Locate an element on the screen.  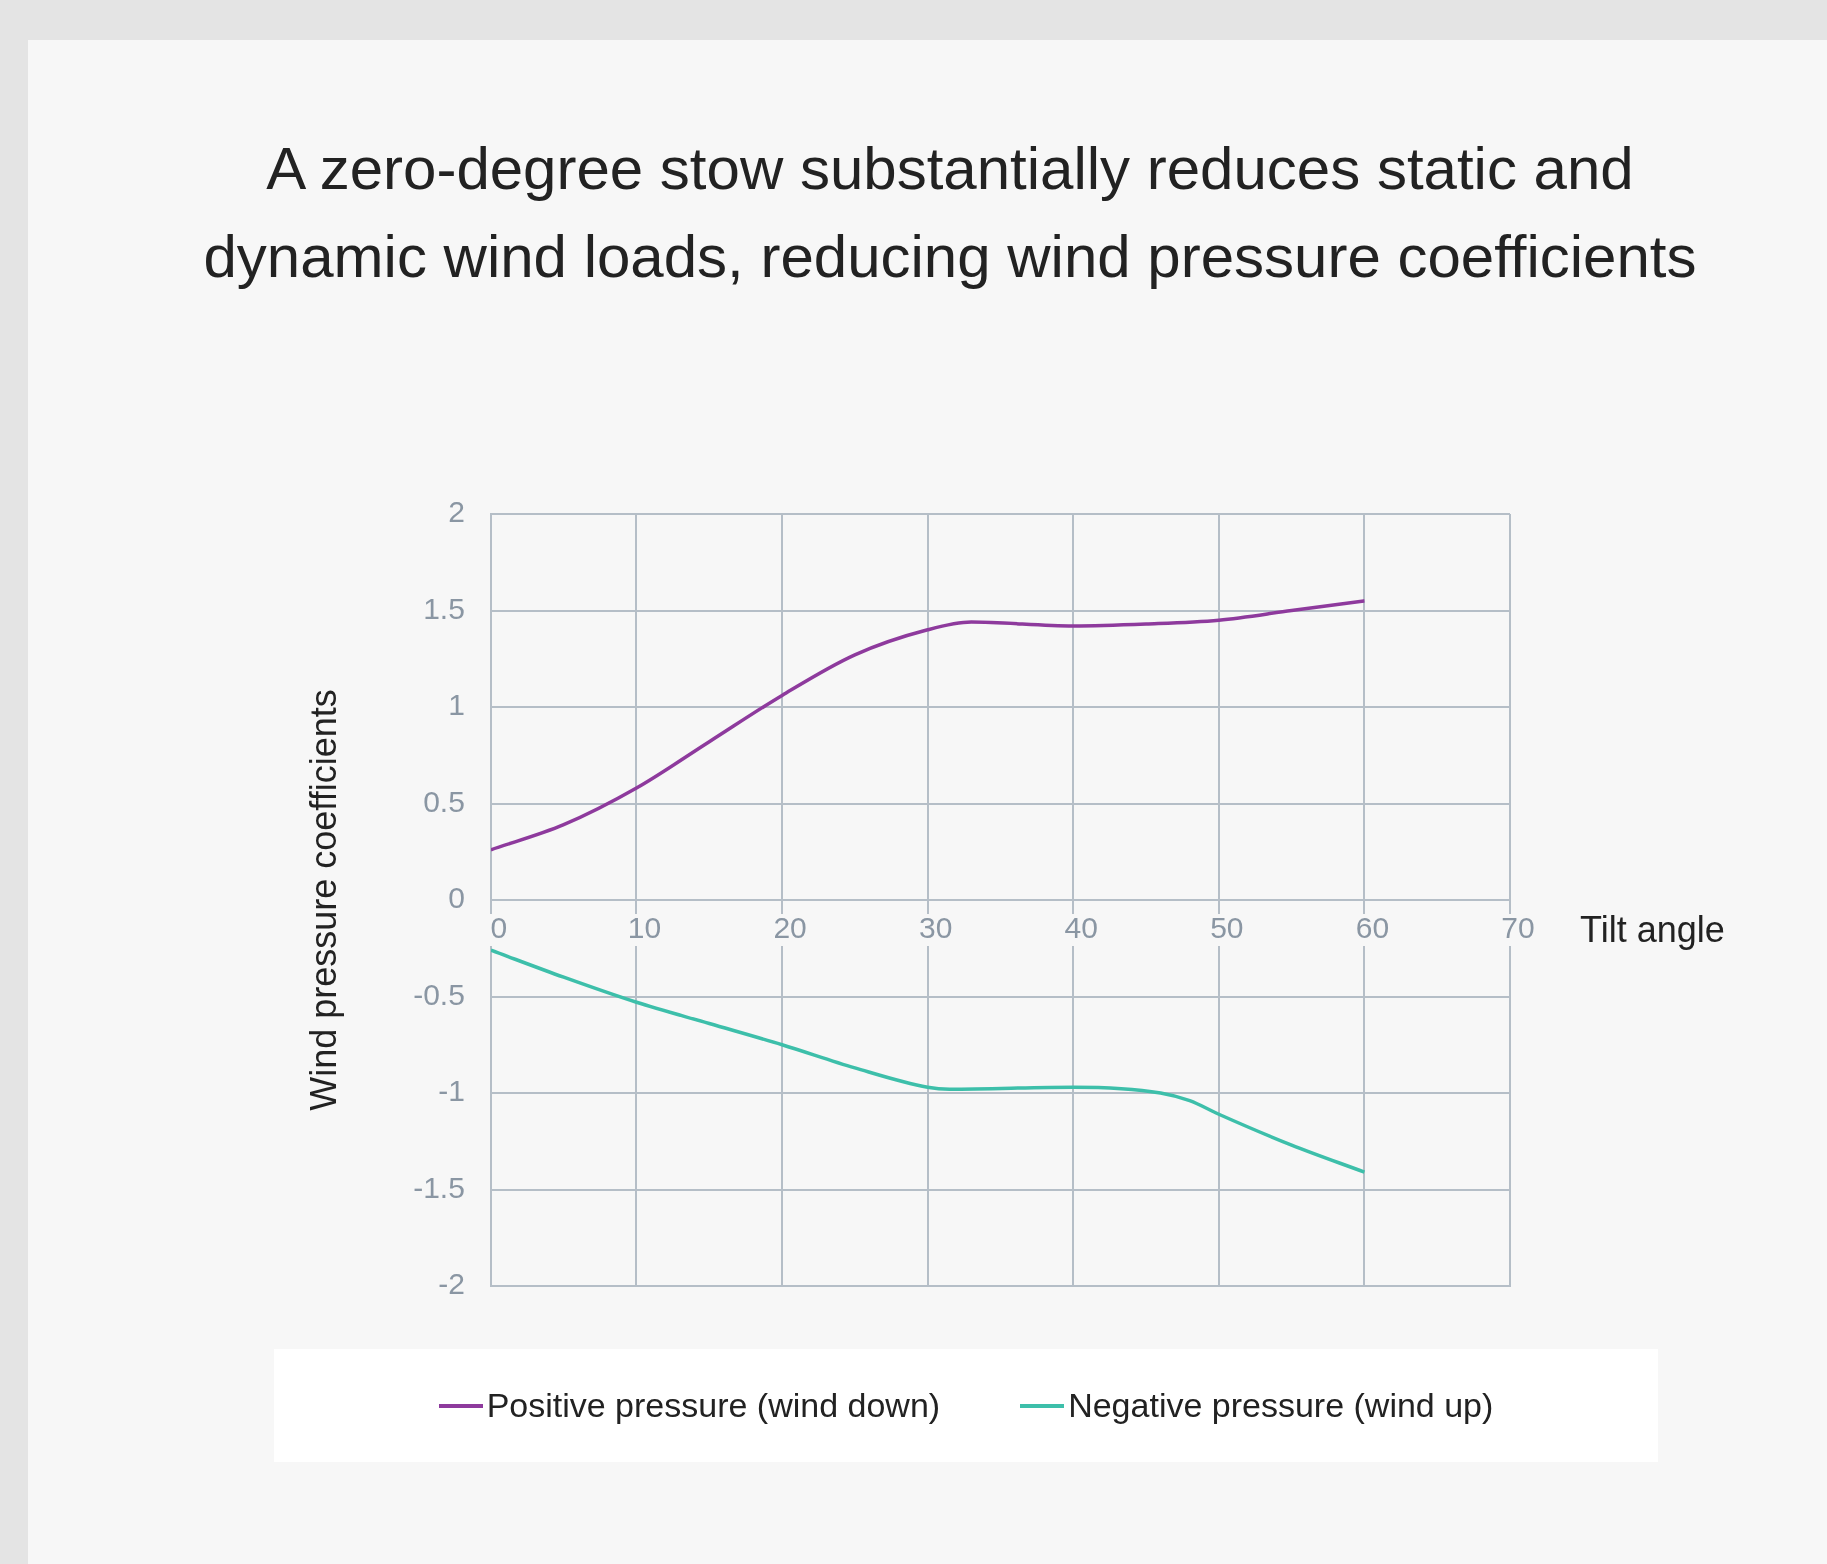
legend-label: Positive pressure (wind down) is located at coordinates (713, 1405).